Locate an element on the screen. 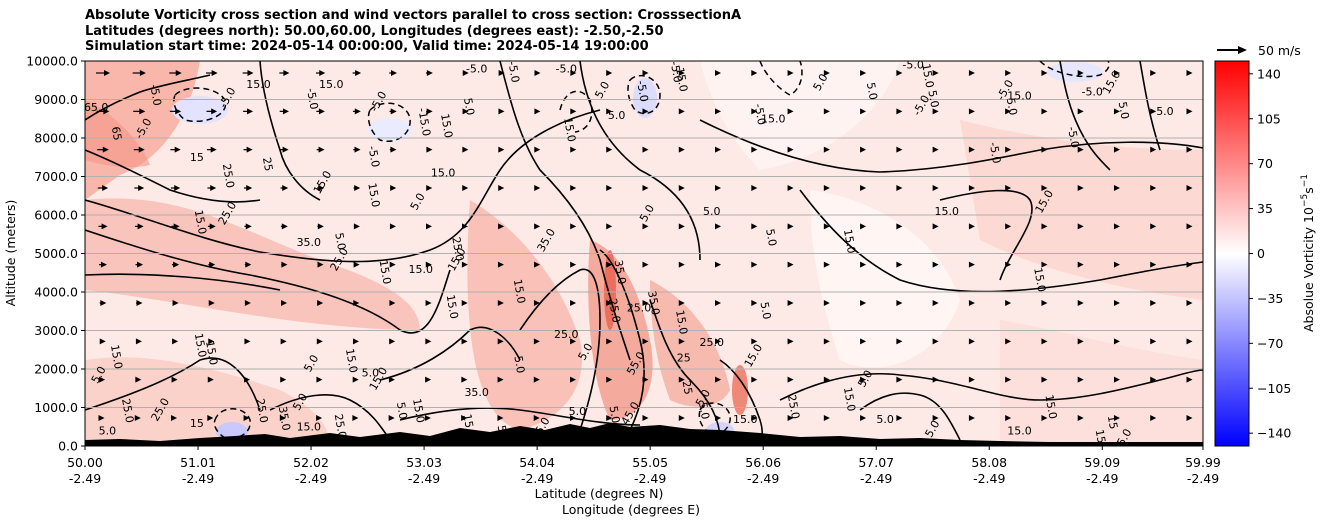 The width and height of the screenshot is (1332, 526). contour-label: 25.0 is located at coordinates (639, 307).